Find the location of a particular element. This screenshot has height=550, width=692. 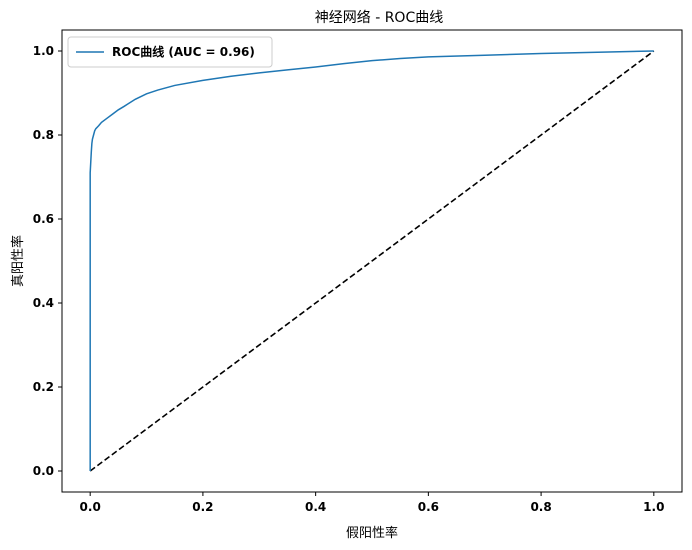

x-tick-label: 0.2 is located at coordinates (202, 507).